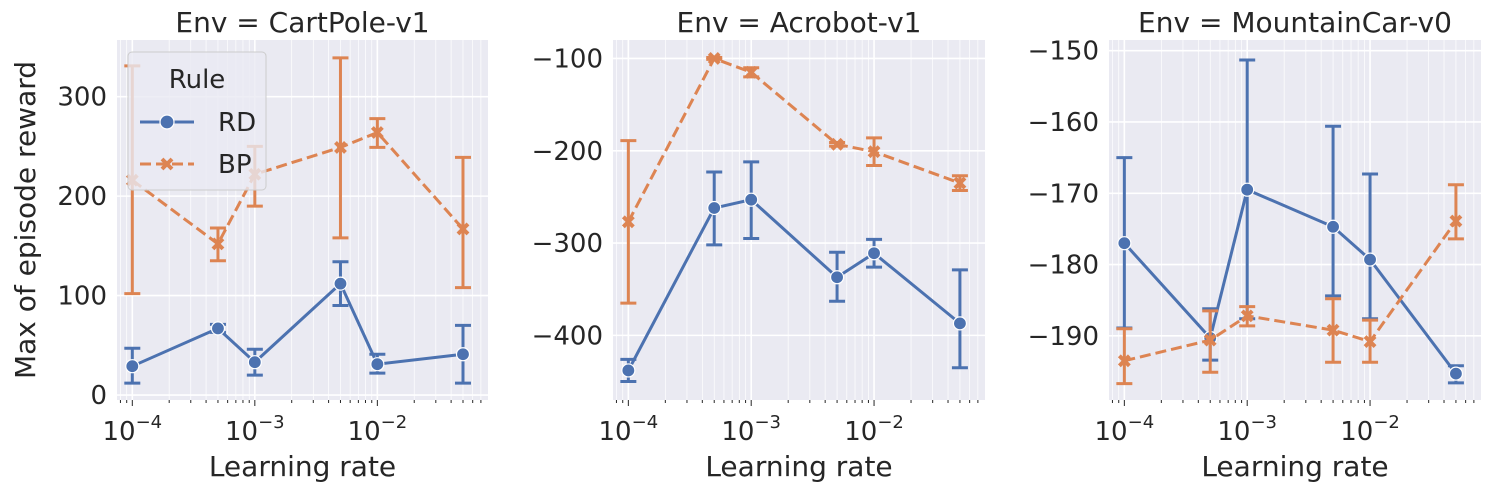  Describe the element at coordinates (237, 123) in the screenshot. I see `legend-entry: RD` at that location.